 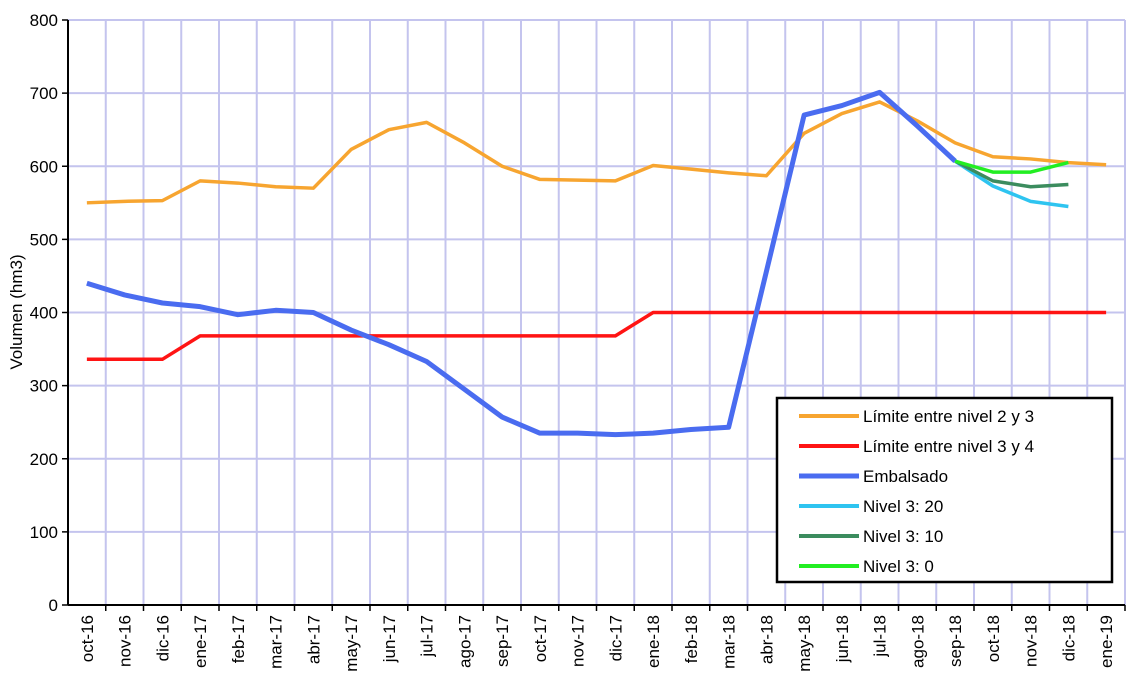 I want to click on y-tick-label: 0, so click(x=53, y=605).